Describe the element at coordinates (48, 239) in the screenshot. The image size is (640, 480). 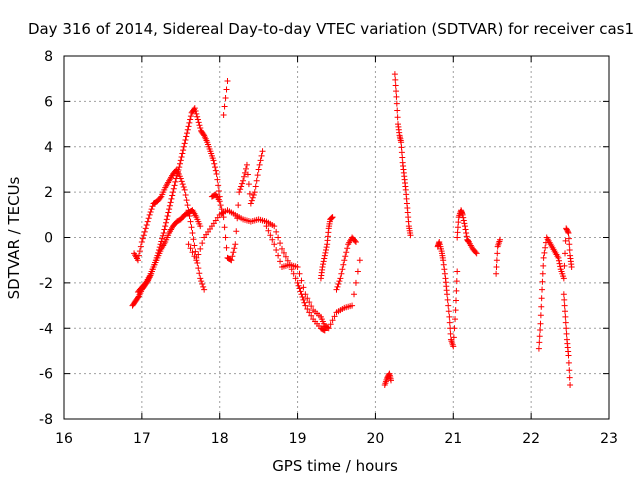
I see `y-tick-label: 0` at that location.